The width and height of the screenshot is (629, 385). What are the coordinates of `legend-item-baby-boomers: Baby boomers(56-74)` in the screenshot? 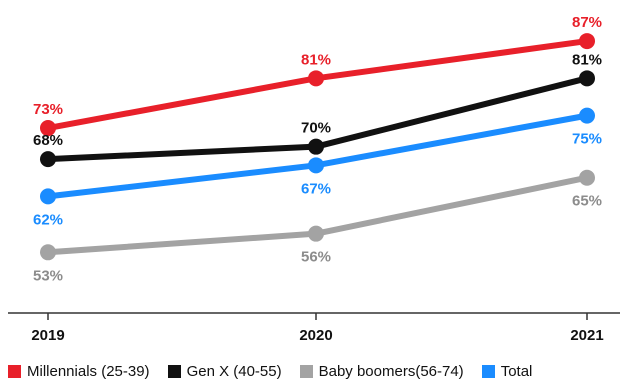 It's located at (381, 371).